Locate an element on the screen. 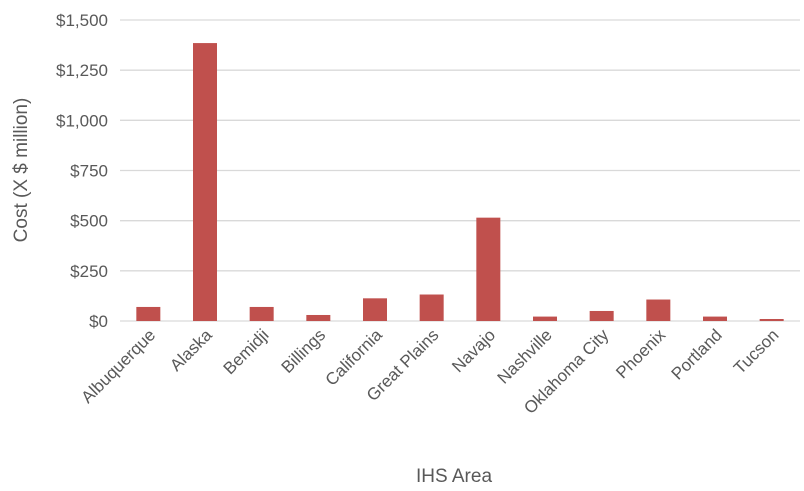  y-tick-label: $1,250 is located at coordinates (82, 70).